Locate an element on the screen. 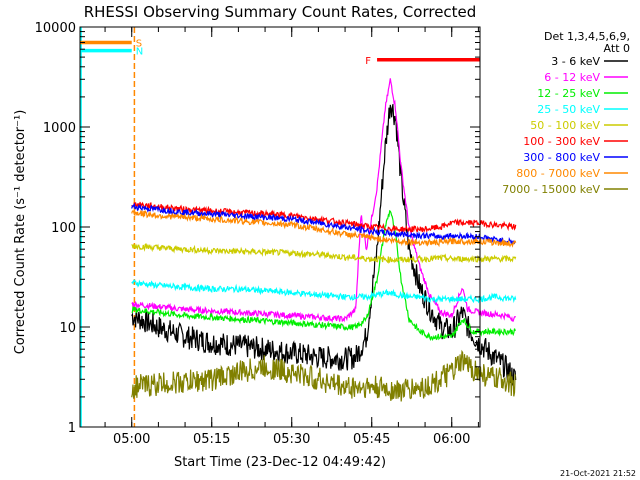 The width and height of the screenshot is (640, 480). y-tick-label-4: 10000 is located at coordinates (55, 28).